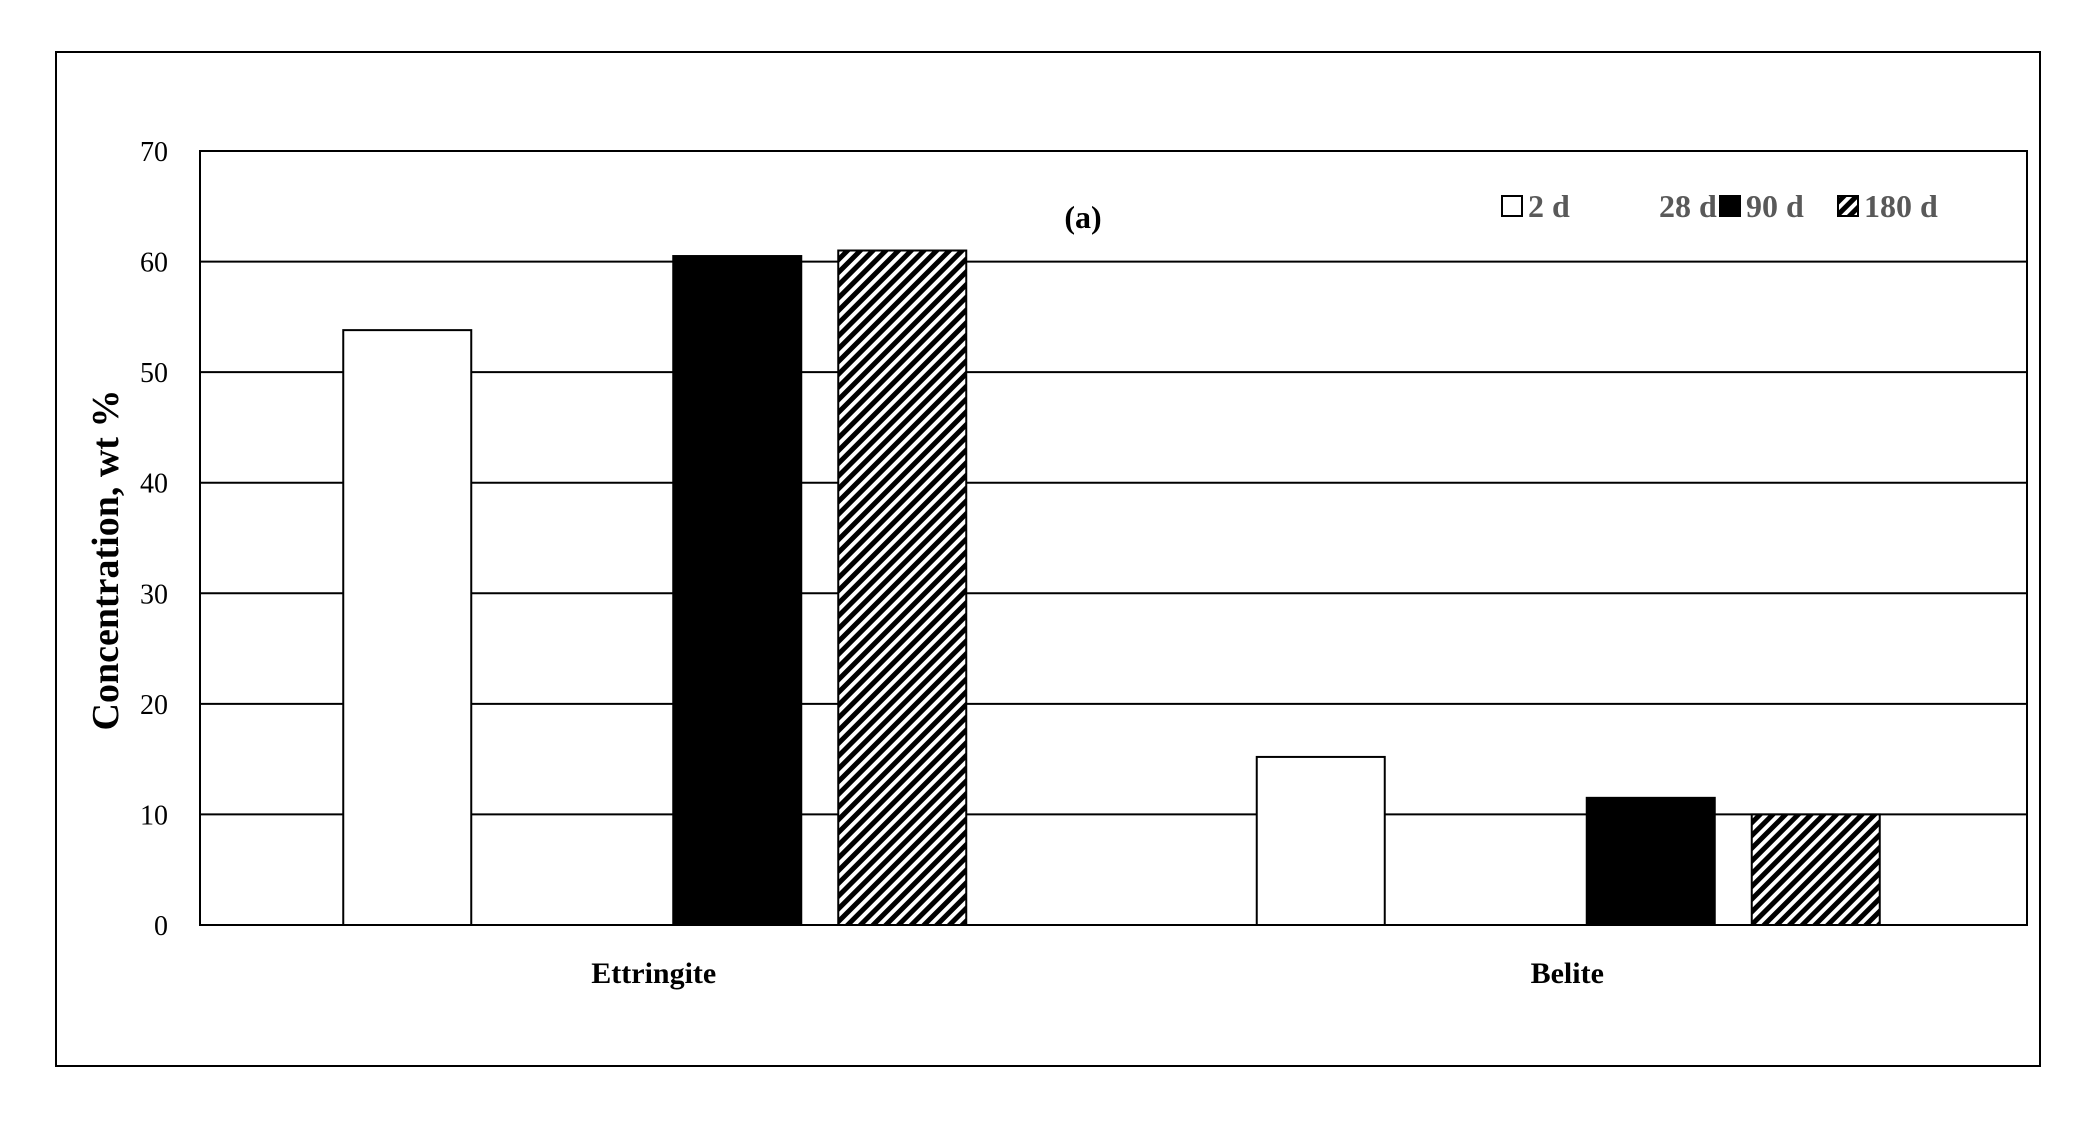  What do you see at coordinates (1082, 217) in the screenshot?
I see `chart-title: (a)` at bounding box center [1082, 217].